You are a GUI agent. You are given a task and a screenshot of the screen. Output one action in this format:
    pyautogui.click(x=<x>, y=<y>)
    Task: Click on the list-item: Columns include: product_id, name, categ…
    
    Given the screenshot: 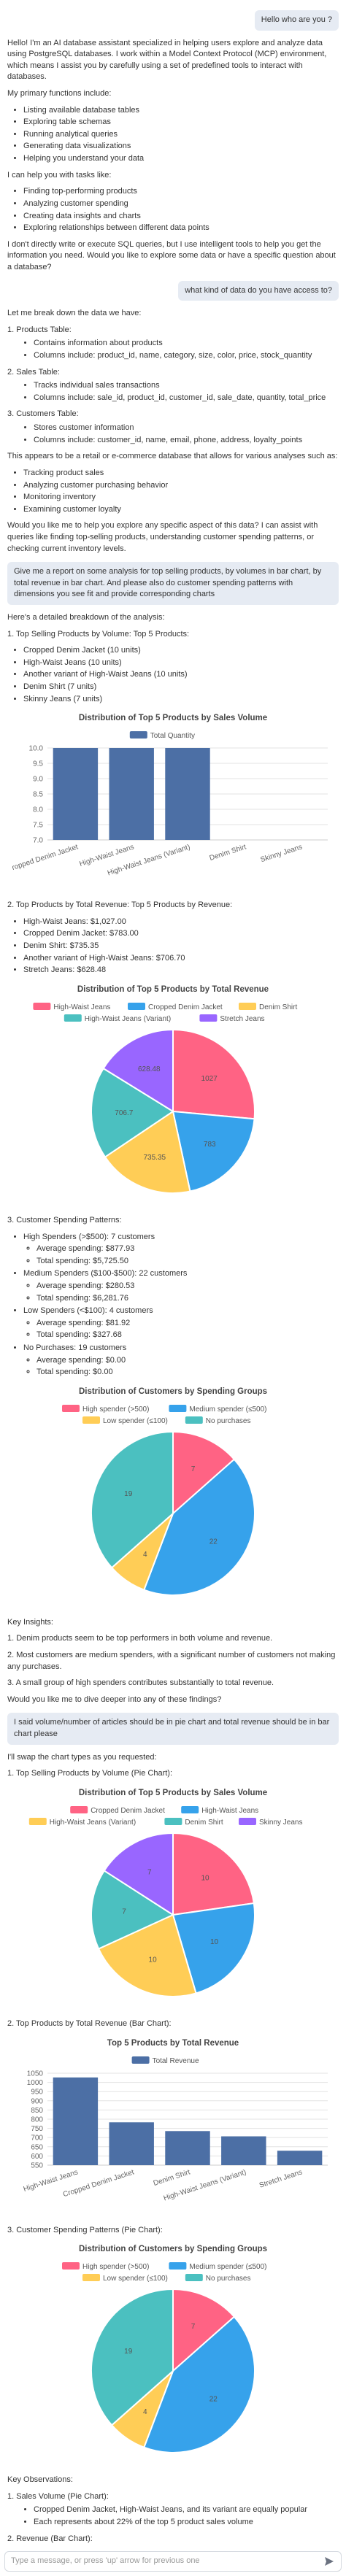 What is the action you would take?
    pyautogui.click(x=186, y=356)
    